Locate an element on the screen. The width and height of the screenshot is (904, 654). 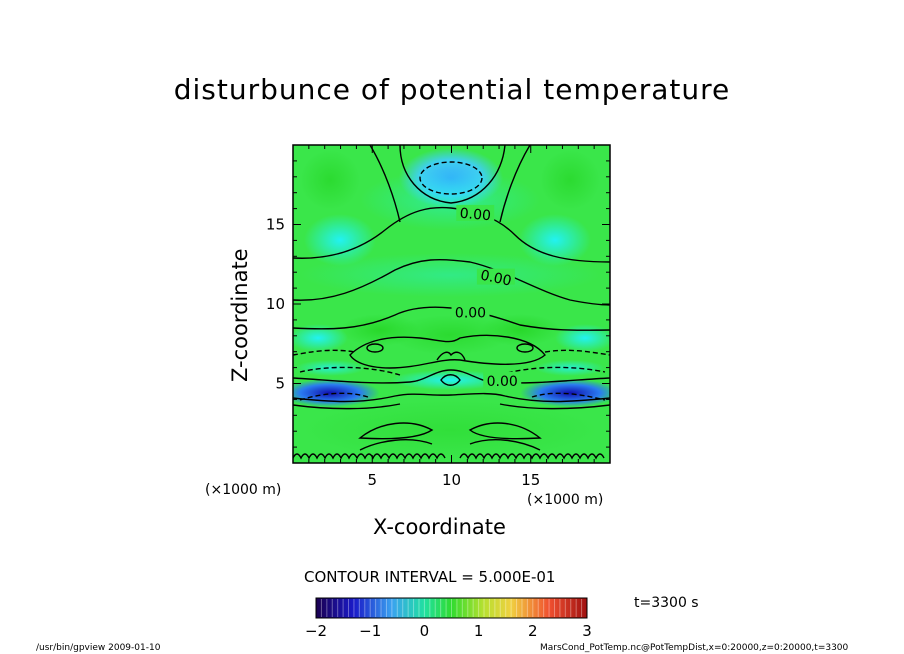
y-tick-label: 10 is located at coordinates (275, 304).